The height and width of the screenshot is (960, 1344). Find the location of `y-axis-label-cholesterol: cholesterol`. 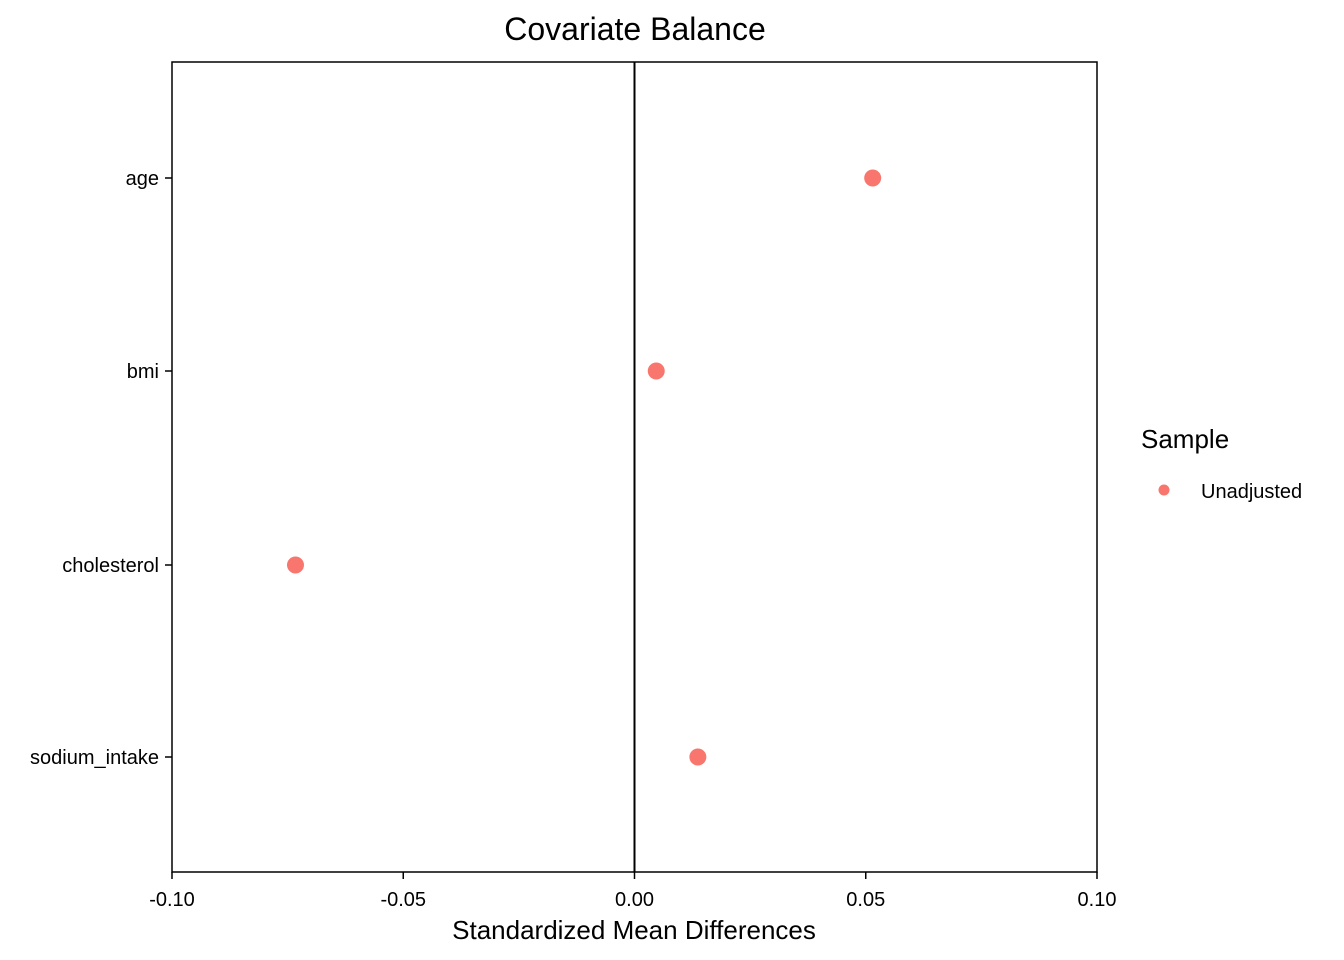

y-axis-label-cholesterol: cholesterol is located at coordinates (110, 566).